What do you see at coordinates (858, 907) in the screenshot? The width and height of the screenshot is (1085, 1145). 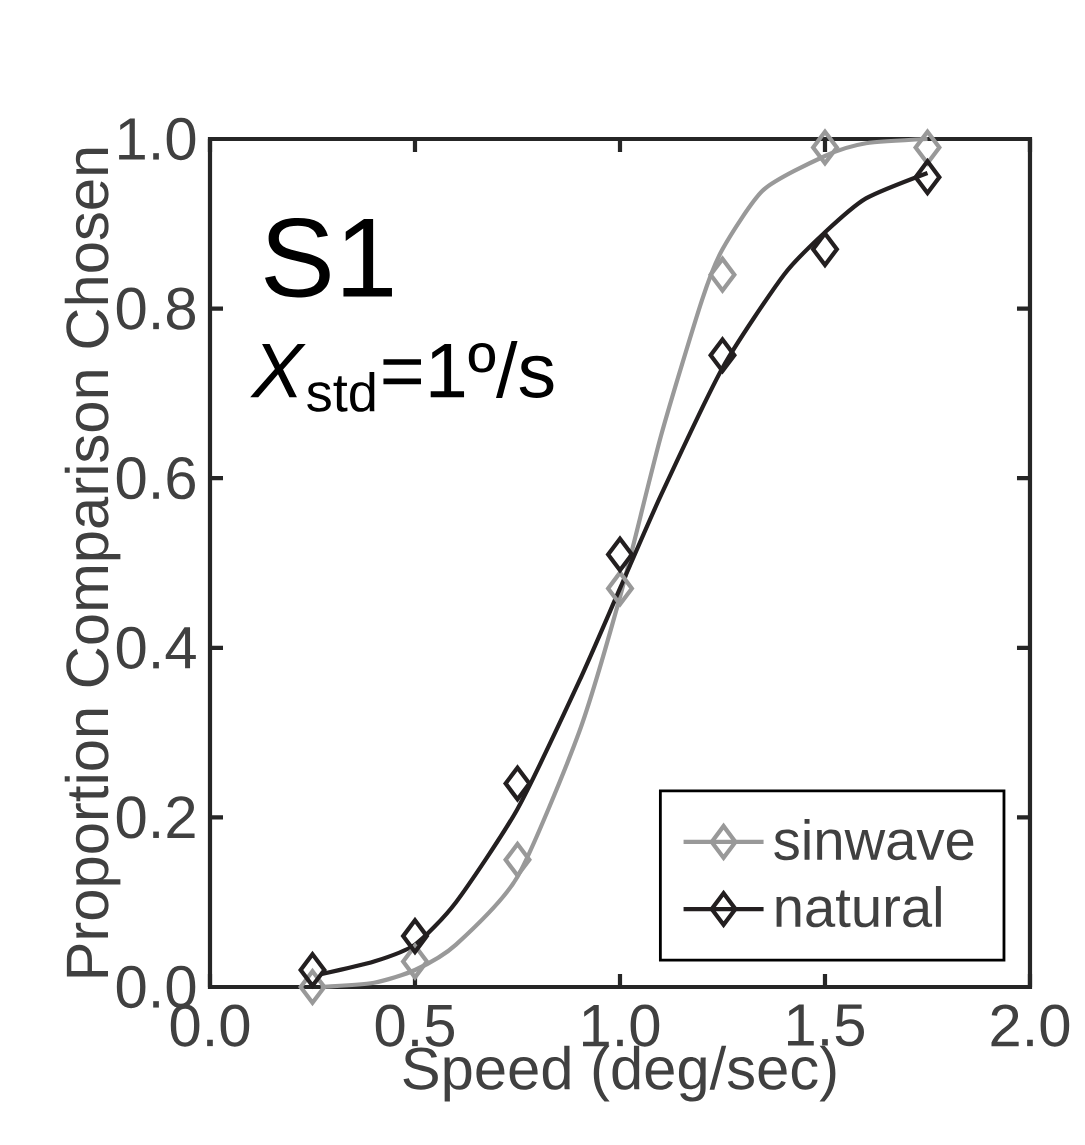 I see `legend-label: natural` at bounding box center [858, 907].